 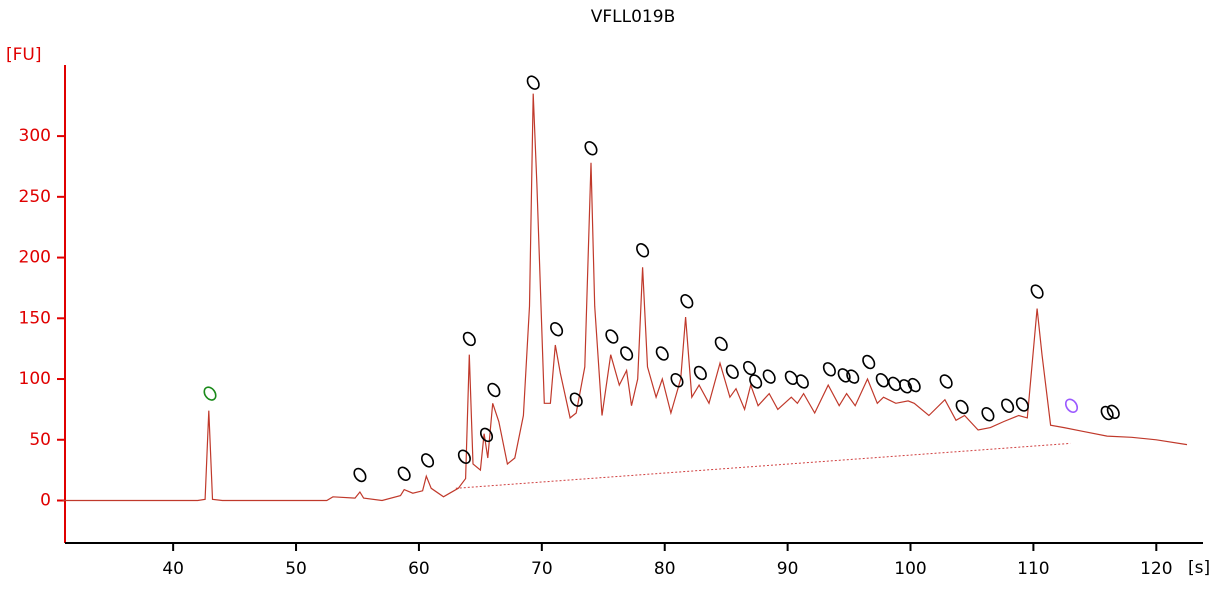 I want to click on x-tick-label: 100, so click(x=910, y=569).